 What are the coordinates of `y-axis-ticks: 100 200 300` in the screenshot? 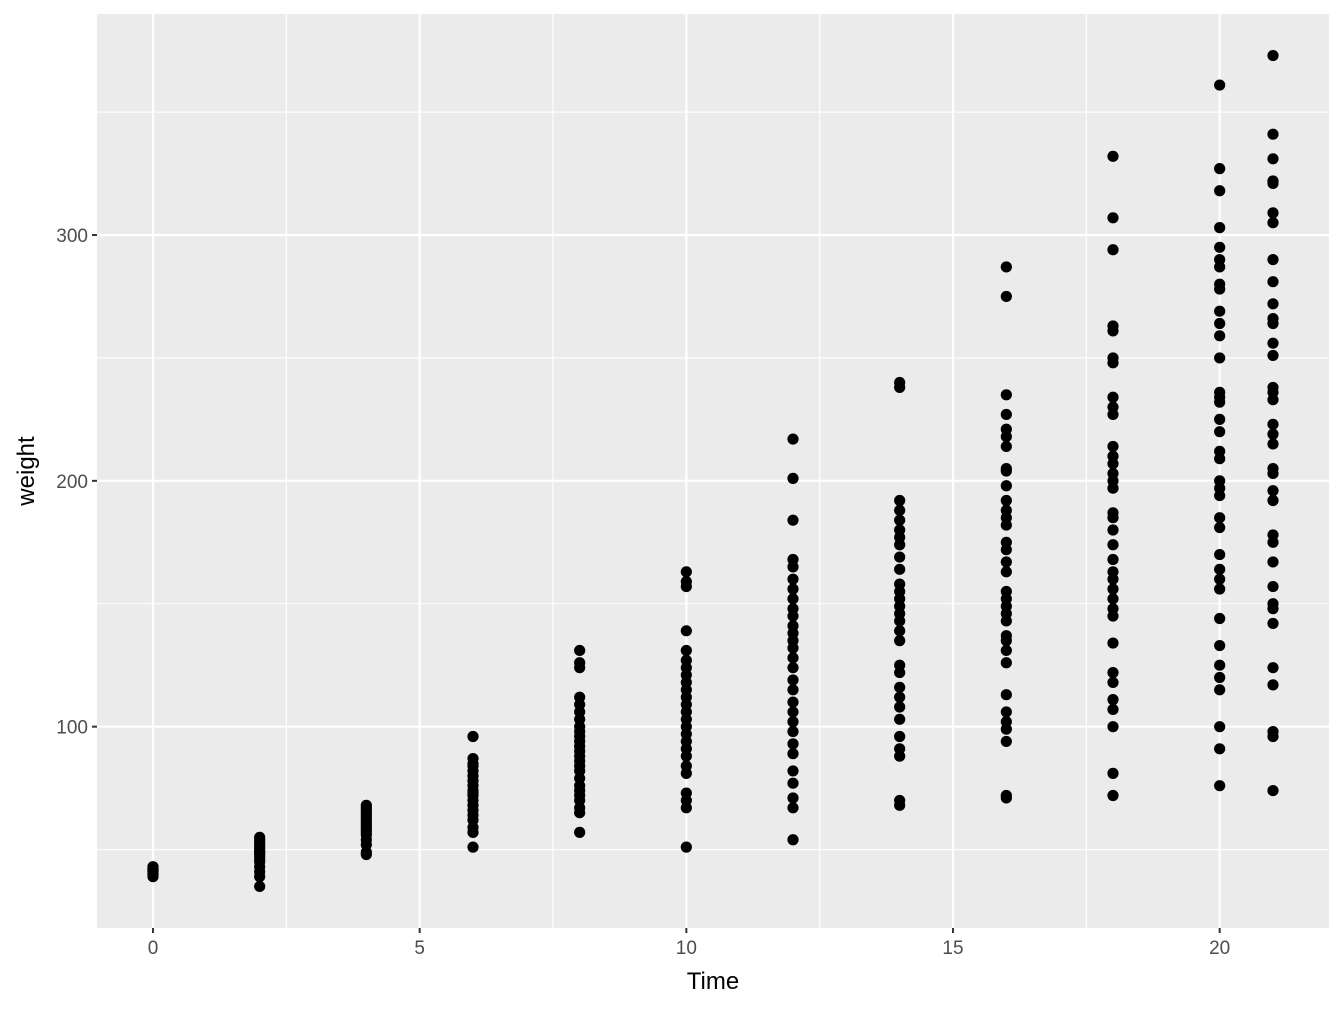 It's located at (76, 482).